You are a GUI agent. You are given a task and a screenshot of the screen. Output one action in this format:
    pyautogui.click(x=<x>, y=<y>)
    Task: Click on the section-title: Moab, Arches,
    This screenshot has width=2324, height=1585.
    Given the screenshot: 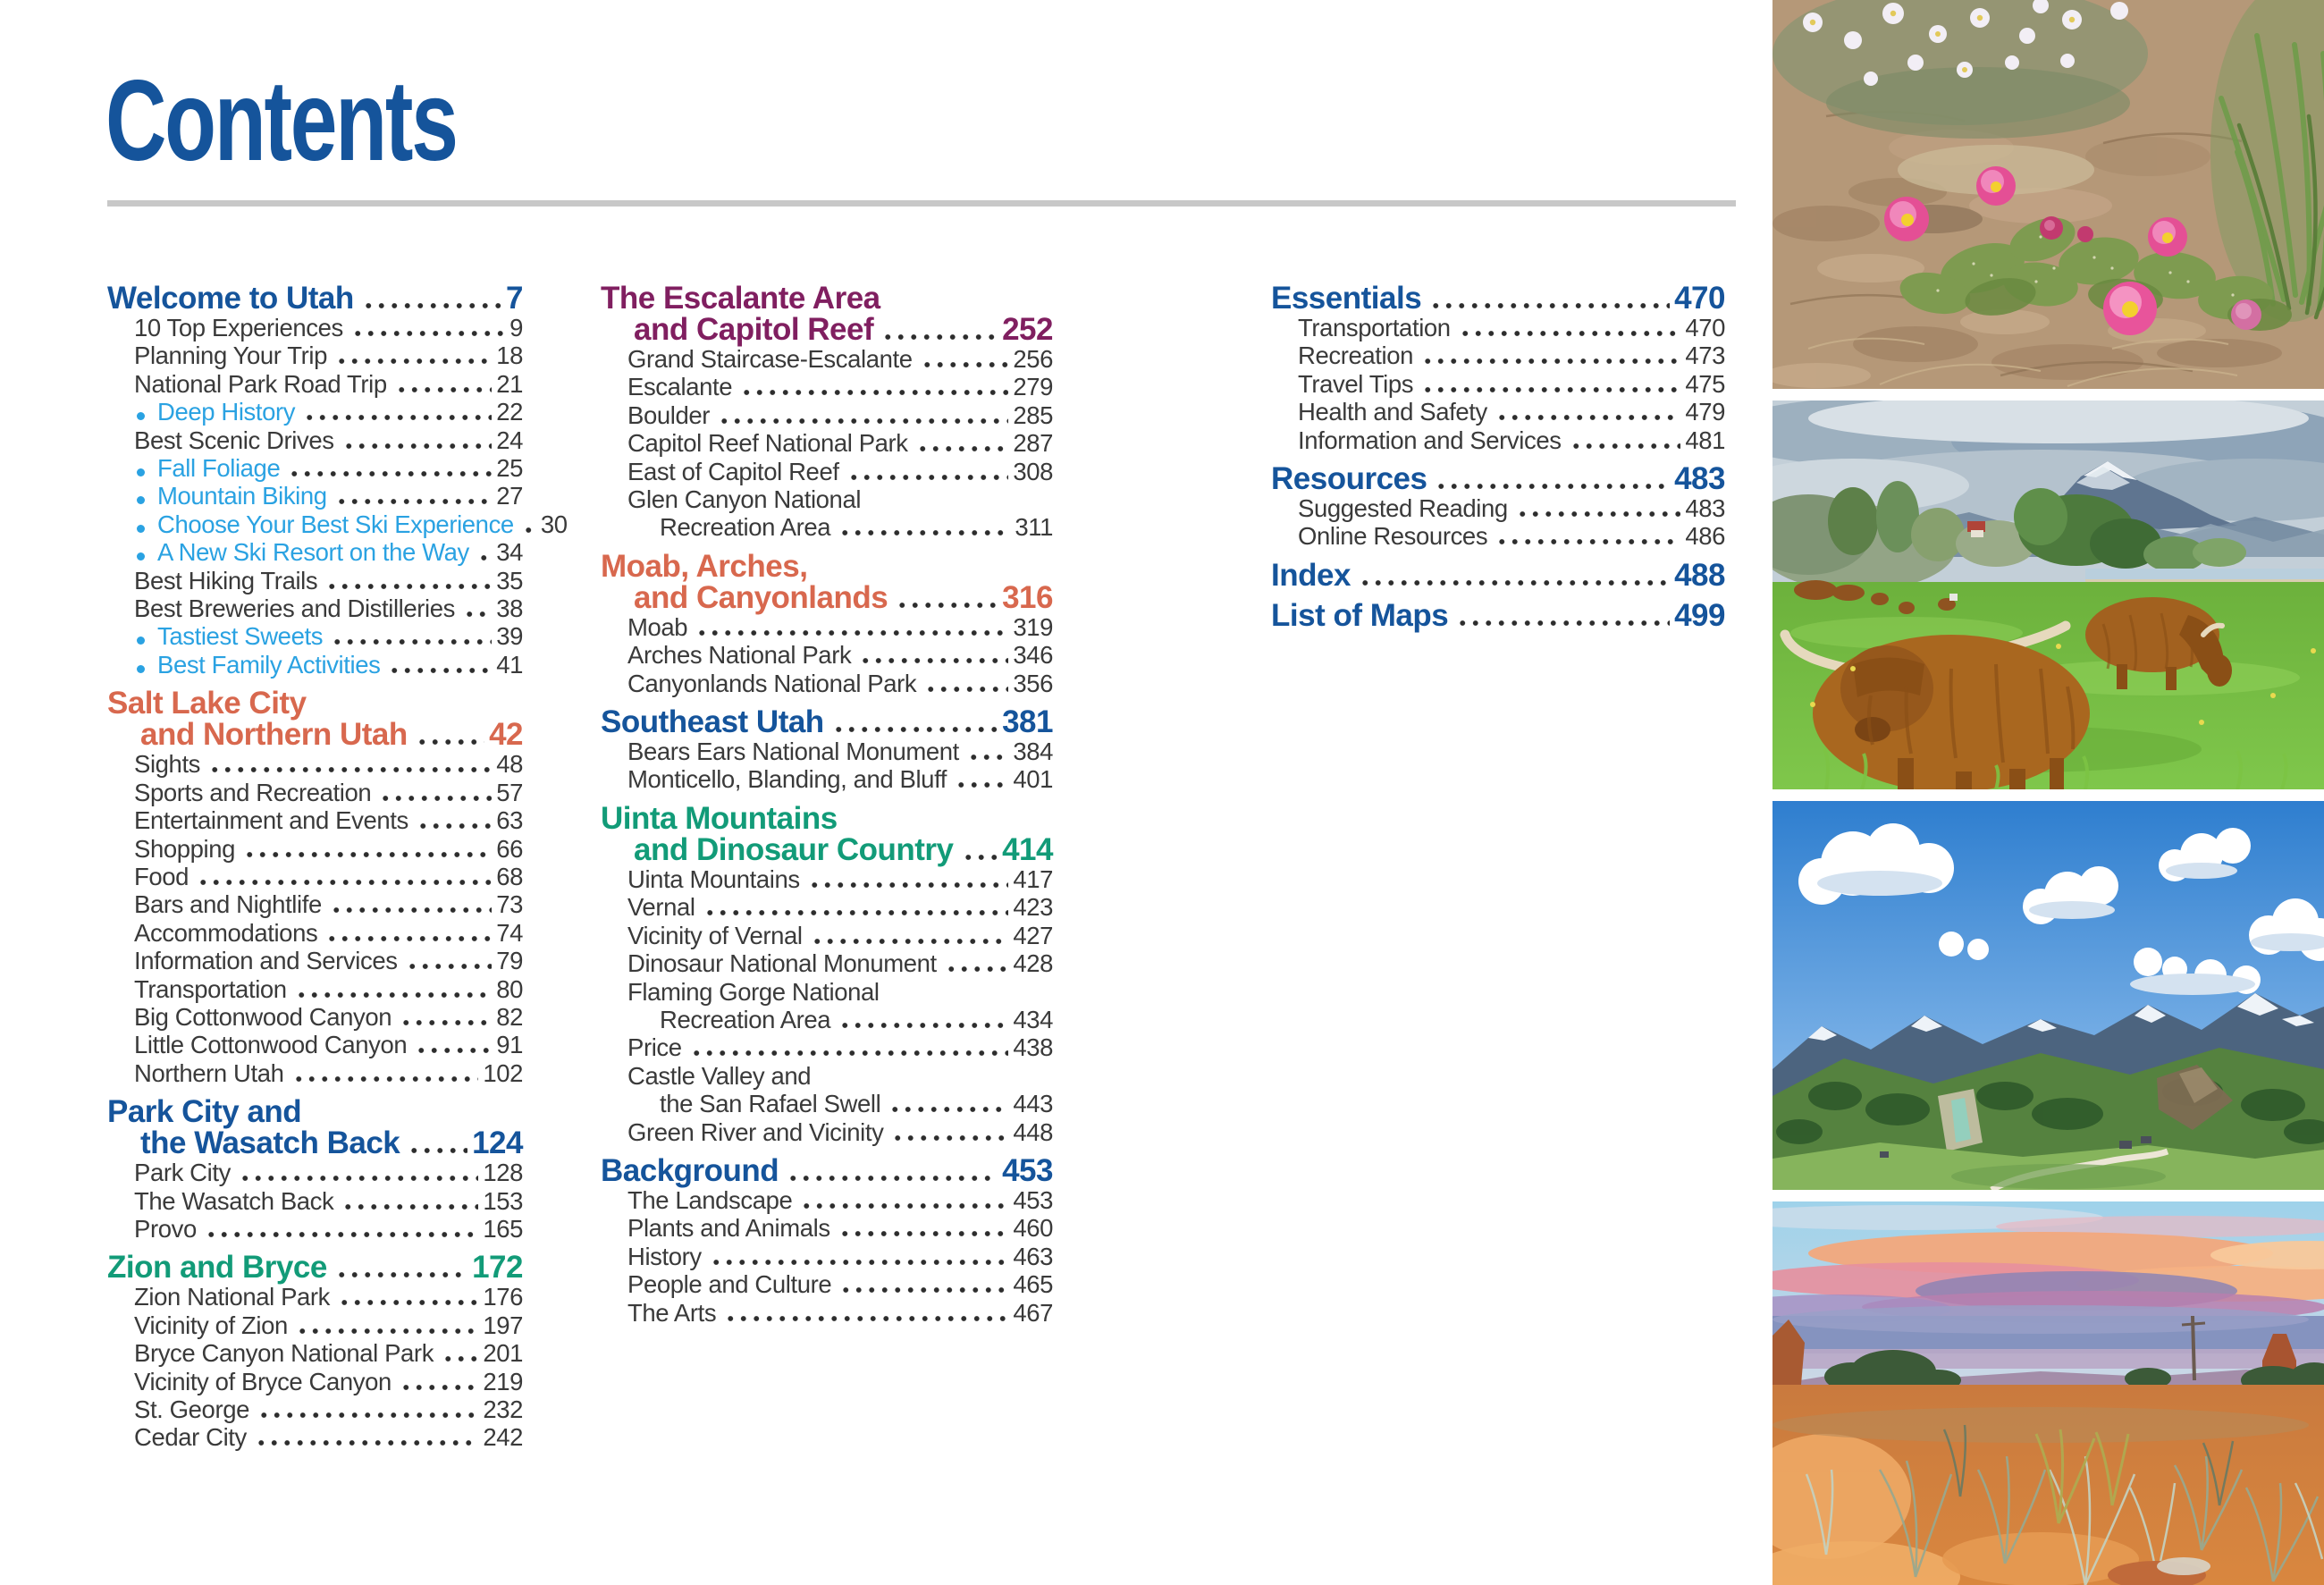 What is the action you would take?
    pyautogui.click(x=705, y=566)
    